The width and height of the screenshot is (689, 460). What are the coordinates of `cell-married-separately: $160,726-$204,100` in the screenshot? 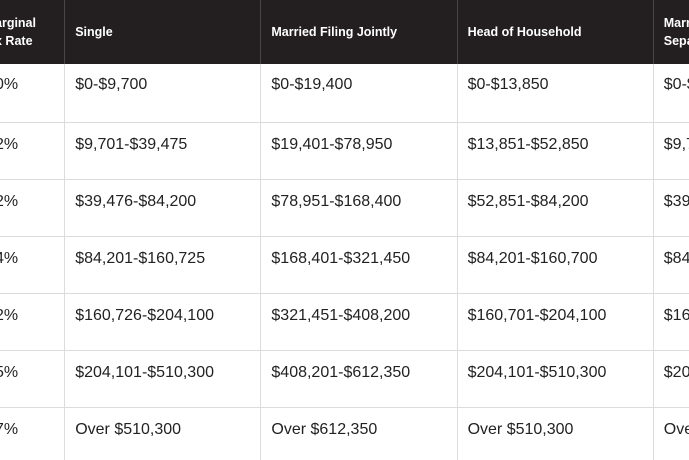 It's located at (671, 322).